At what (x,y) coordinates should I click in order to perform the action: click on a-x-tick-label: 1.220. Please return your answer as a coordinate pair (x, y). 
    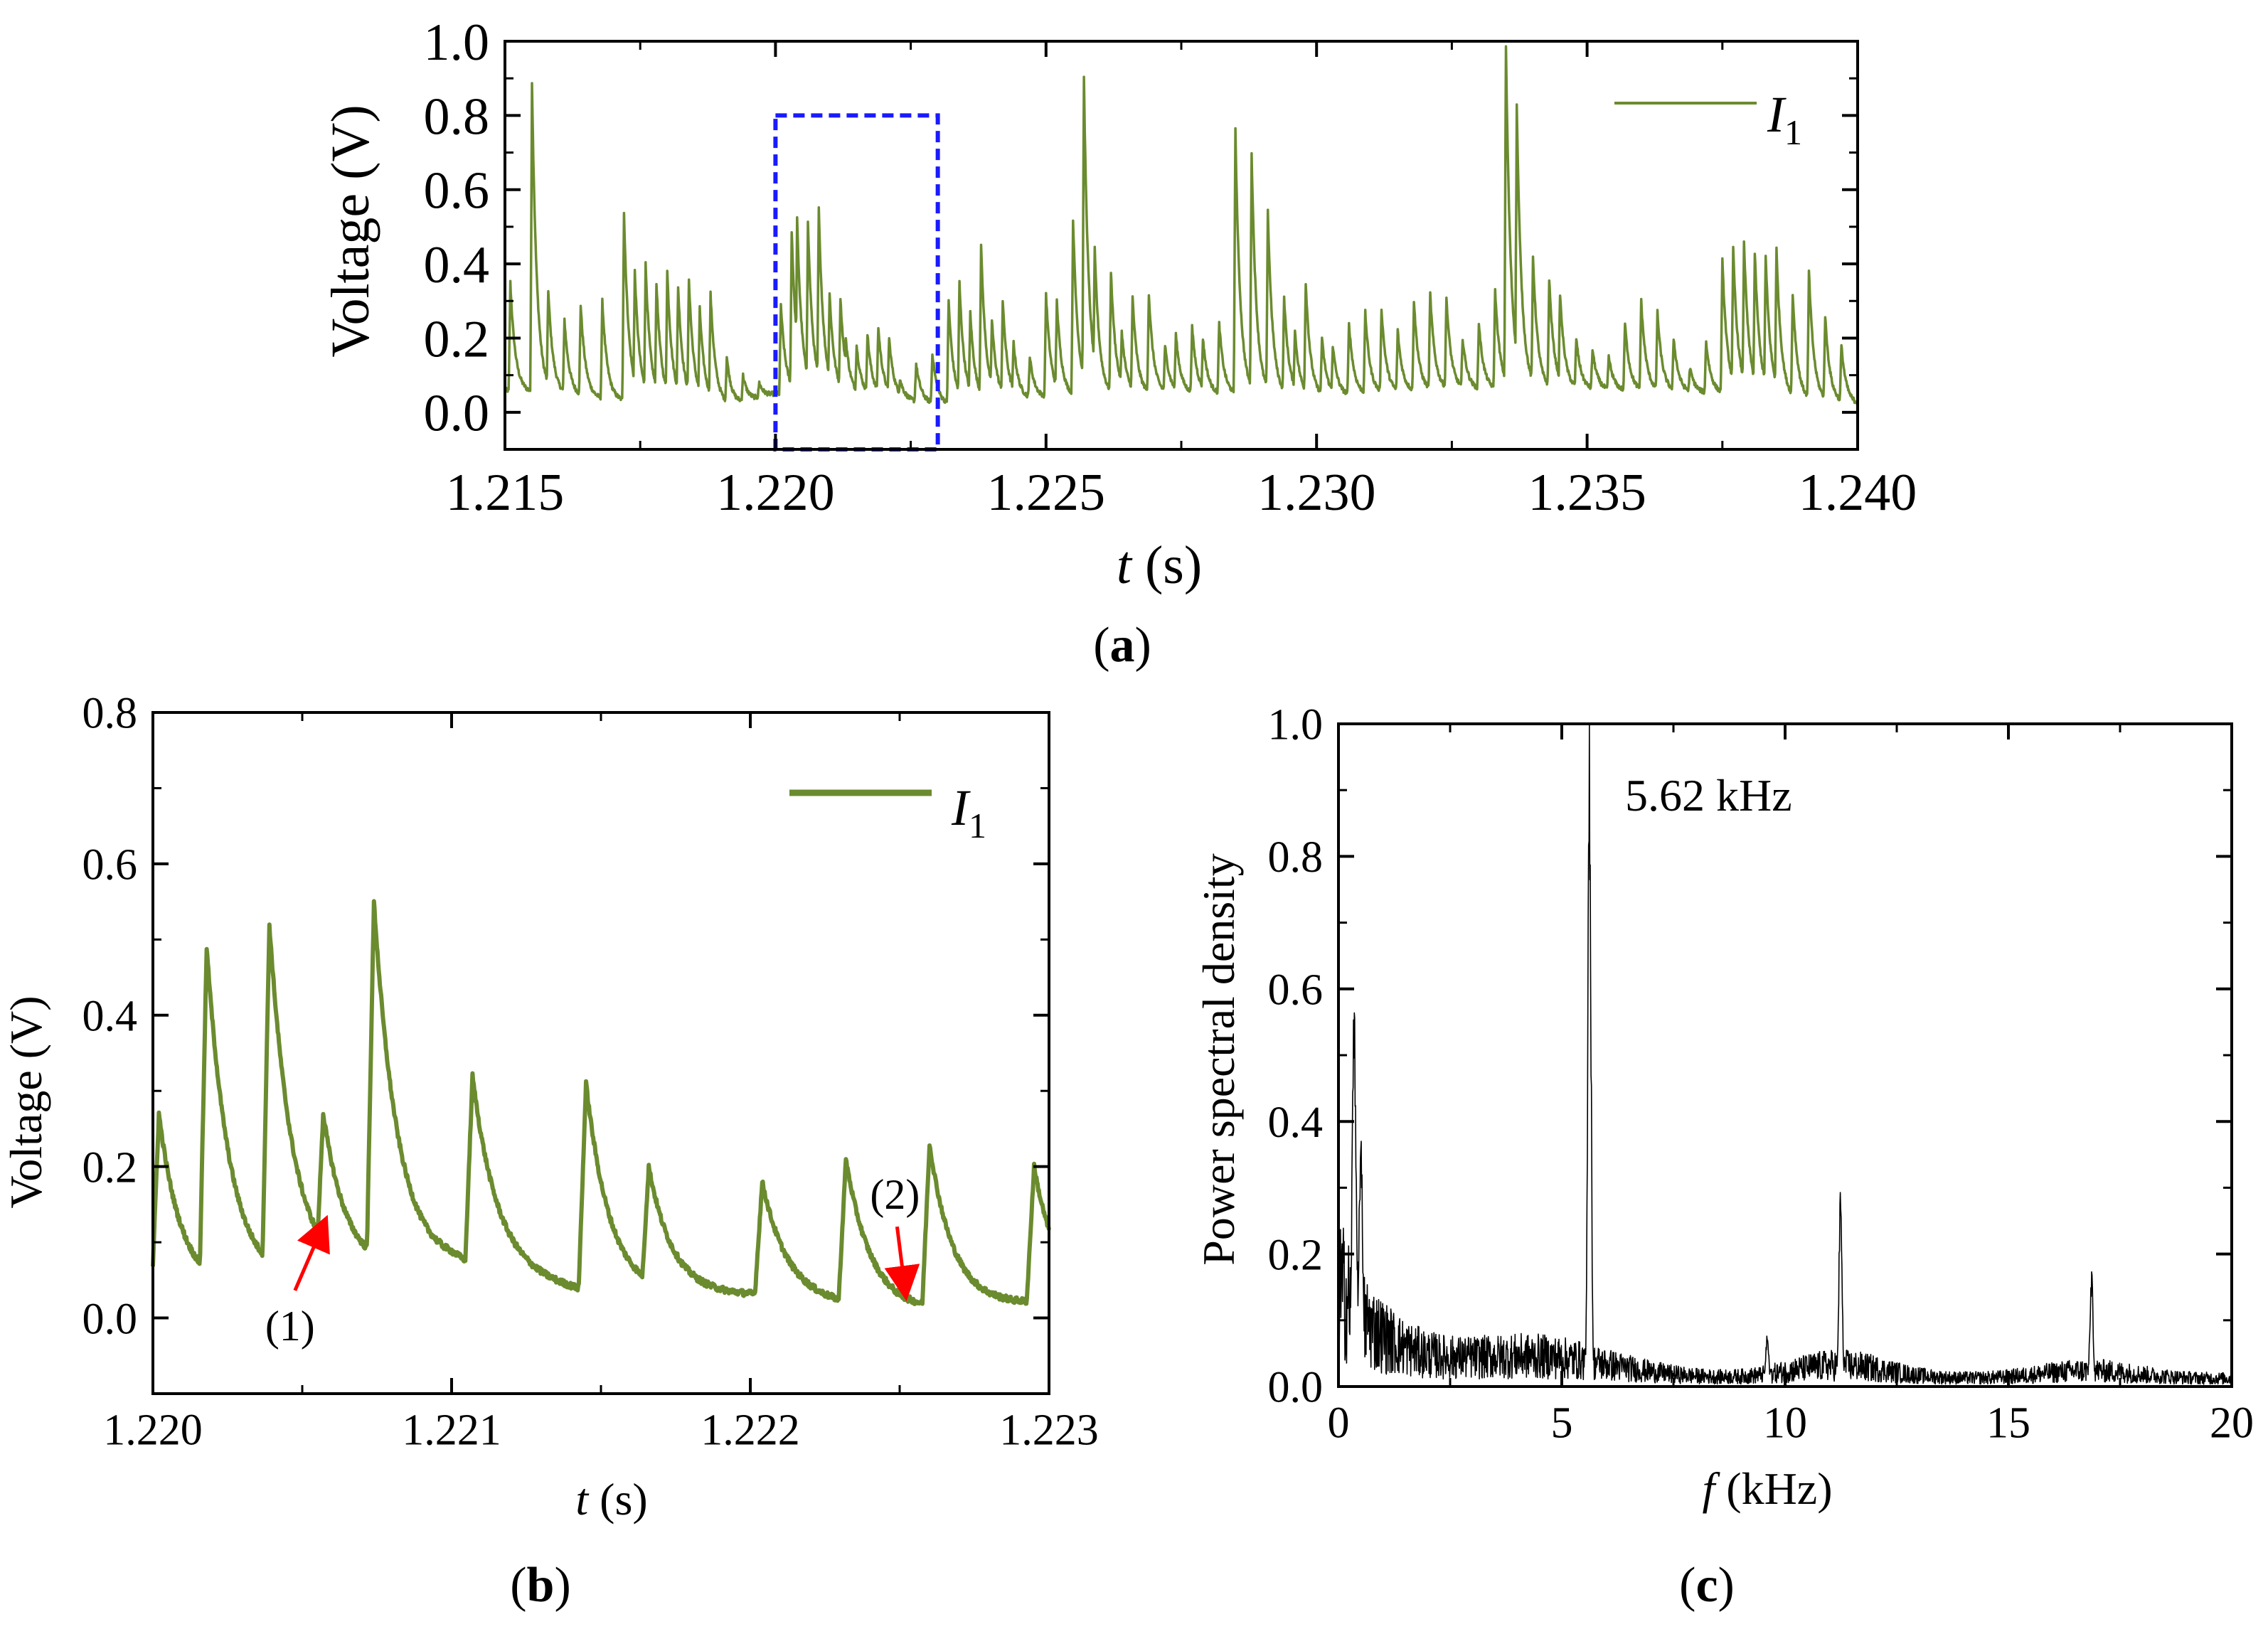
    Looking at the image, I should click on (775, 493).